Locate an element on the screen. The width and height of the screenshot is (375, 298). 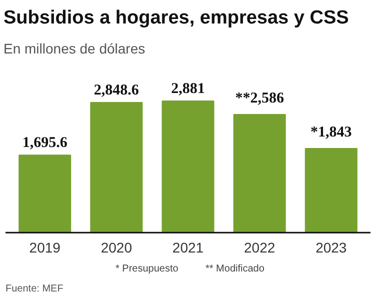
x-tick-label: 2020 is located at coordinates (116, 248).